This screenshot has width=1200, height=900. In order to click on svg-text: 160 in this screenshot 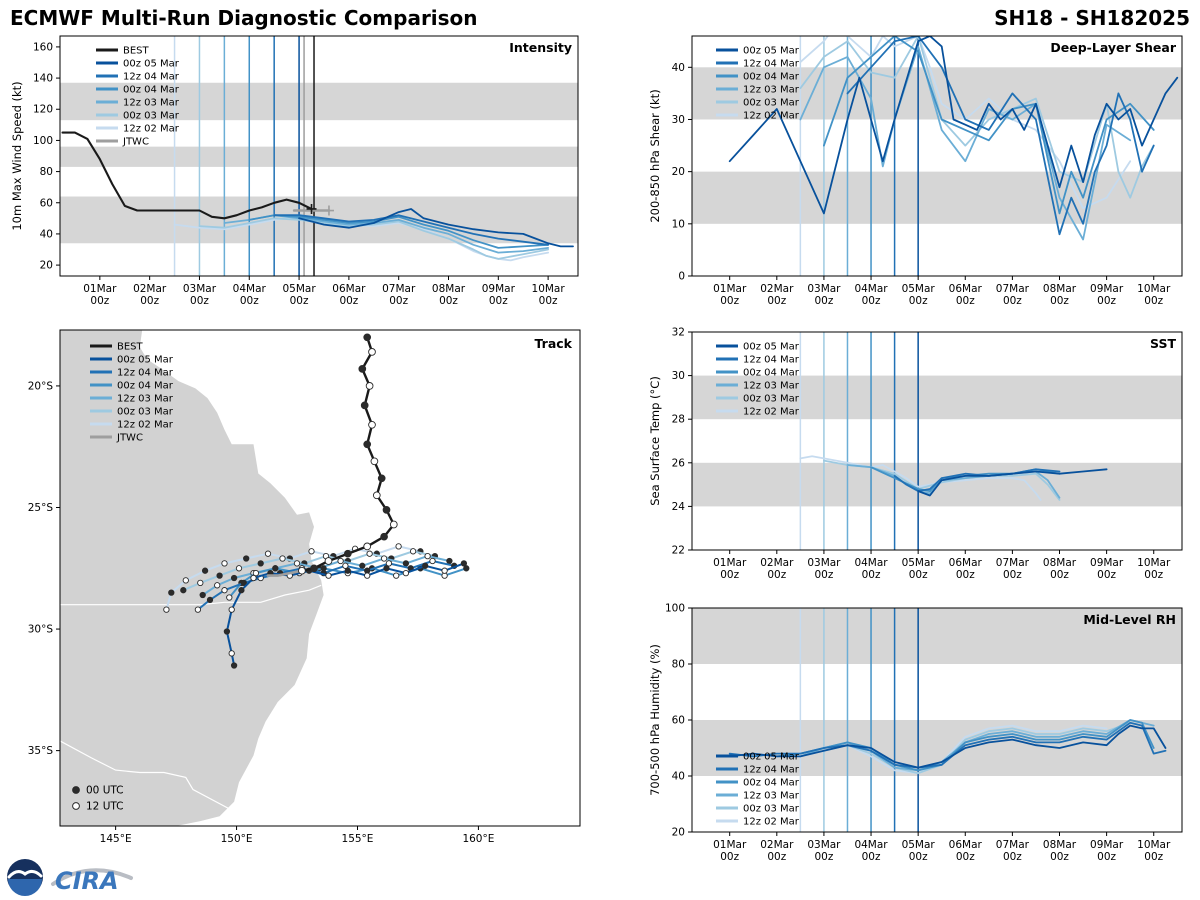, I will do `click(43, 47)`.